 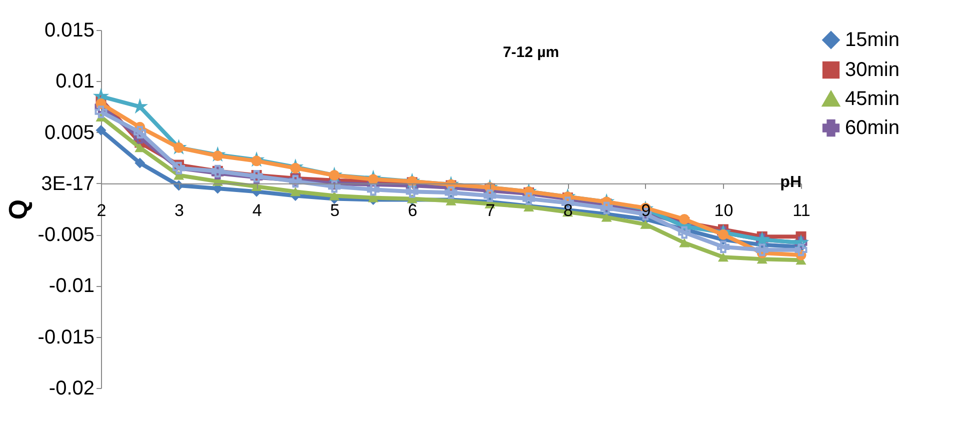 I want to click on legend-label: 15min, so click(x=872, y=40).